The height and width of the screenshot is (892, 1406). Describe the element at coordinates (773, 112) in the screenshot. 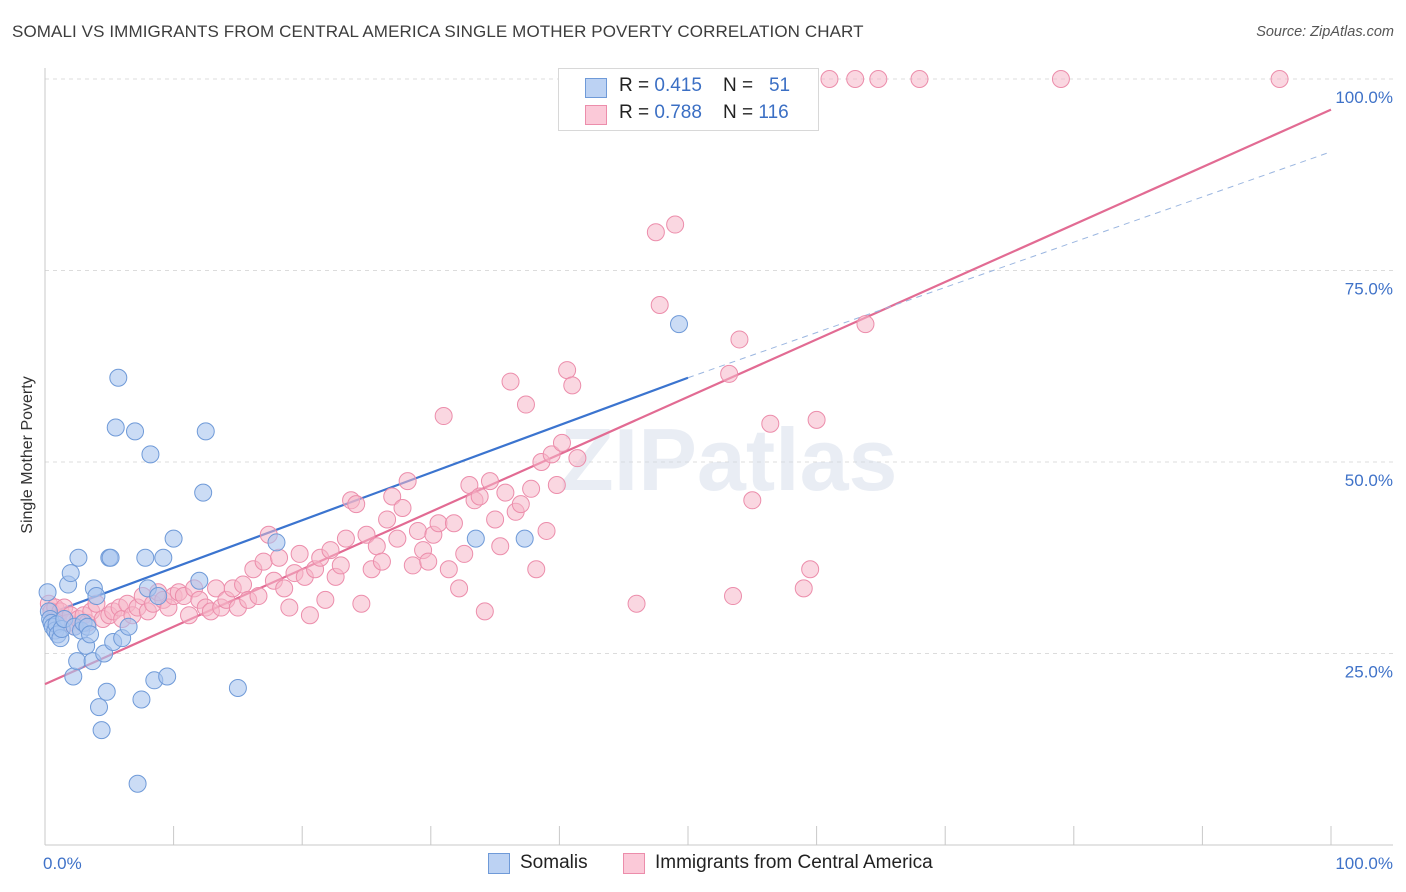

I see `n-value: 116` at that location.